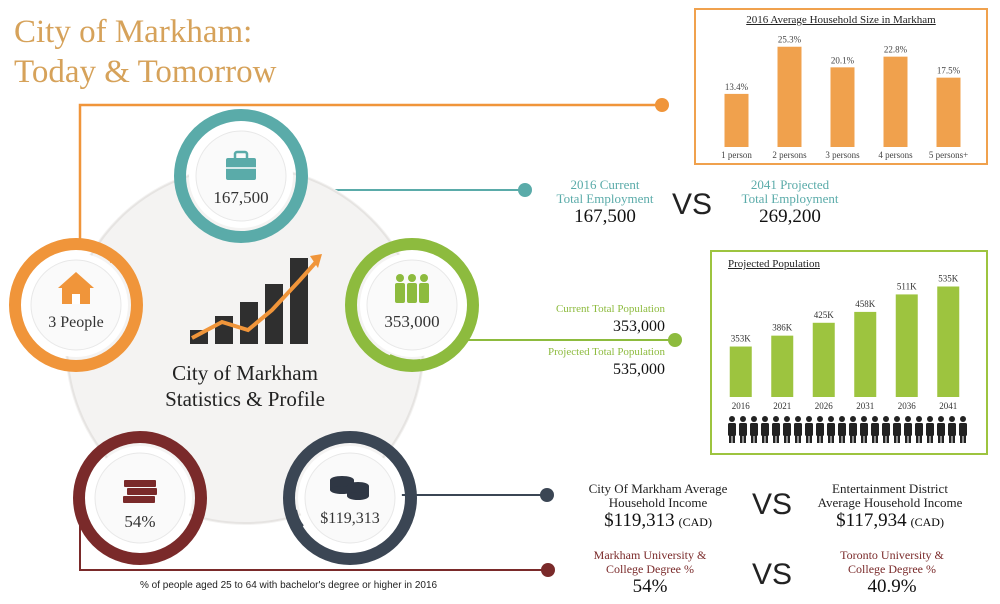 This screenshot has height=604, width=1000. I want to click on household-circle-value: 3 People, so click(76, 322).